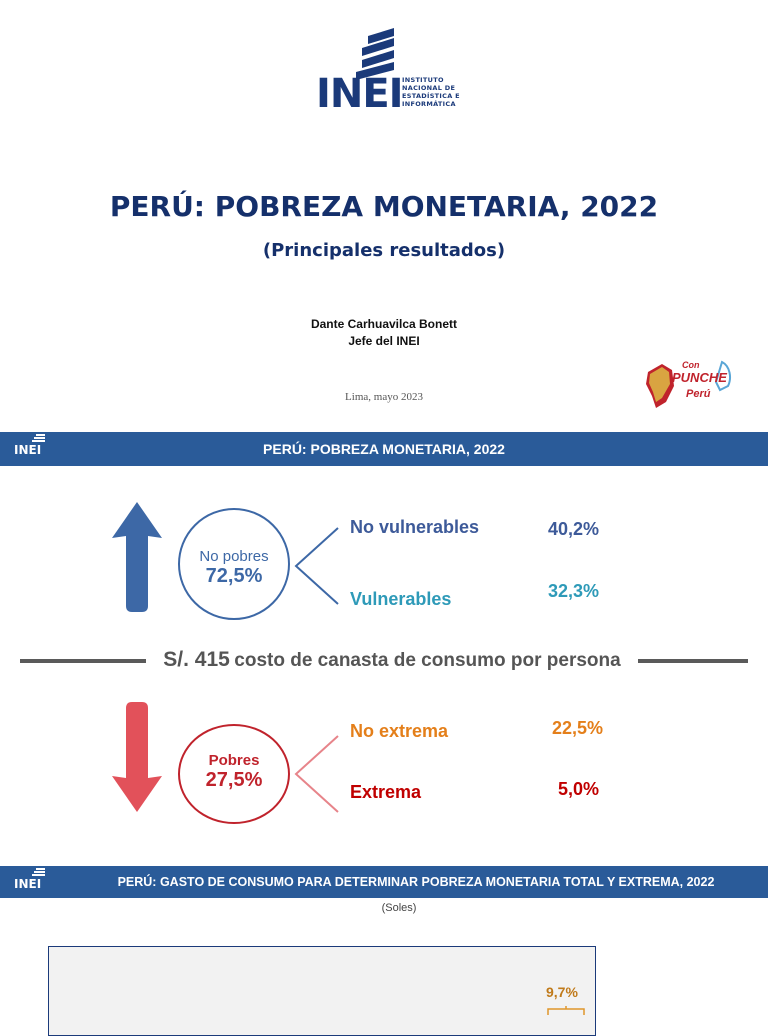 The width and height of the screenshot is (768, 1036). I want to click on author-name: Dante Carhuavilca Bonett, so click(384, 324).